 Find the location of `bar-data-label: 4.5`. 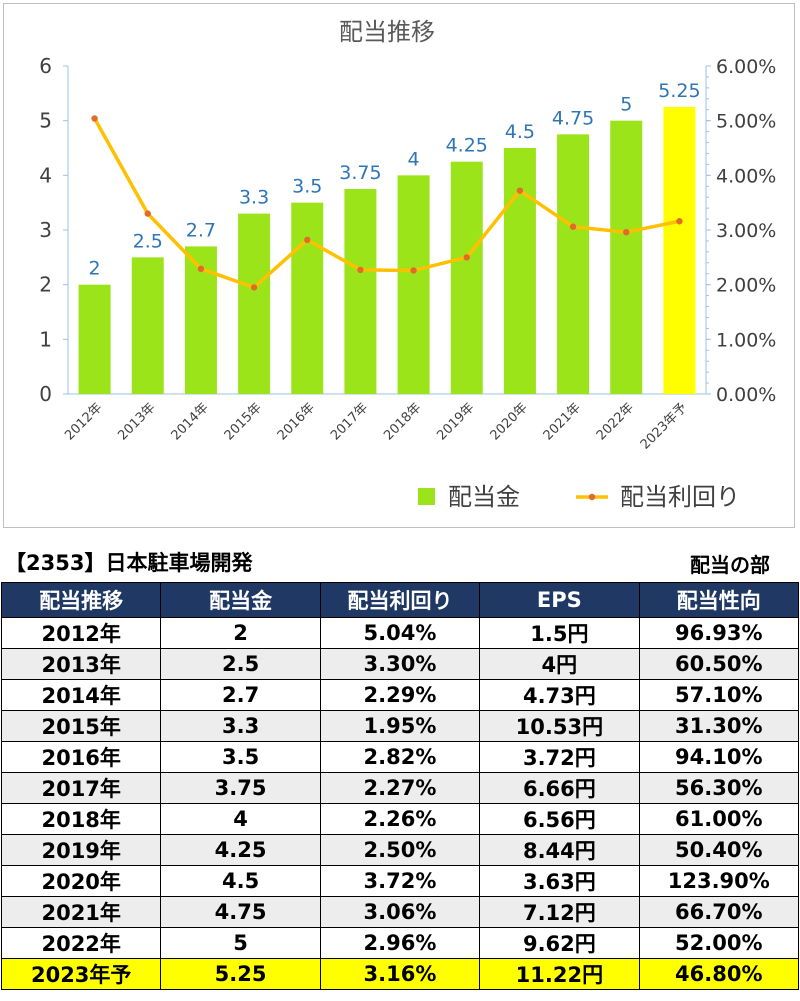

bar-data-label: 4.5 is located at coordinates (520, 132).